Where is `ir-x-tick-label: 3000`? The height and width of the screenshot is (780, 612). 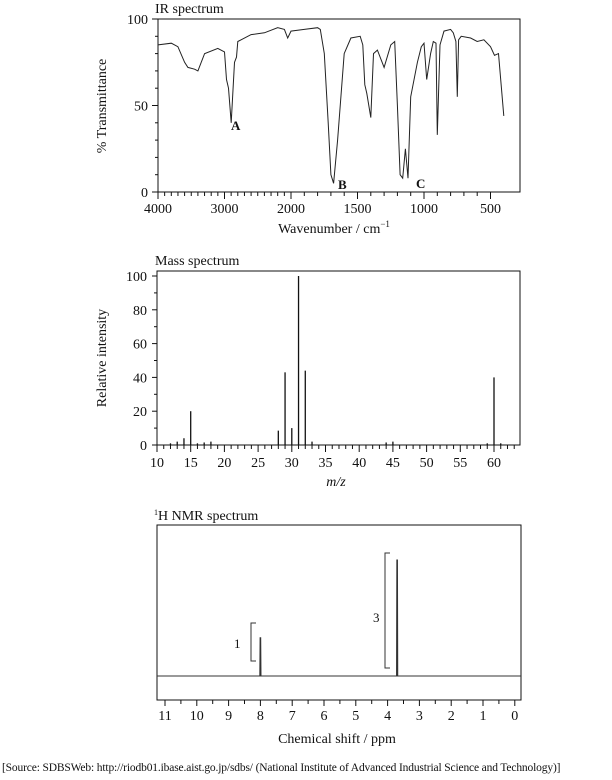 ir-x-tick-label: 3000 is located at coordinates (225, 209).